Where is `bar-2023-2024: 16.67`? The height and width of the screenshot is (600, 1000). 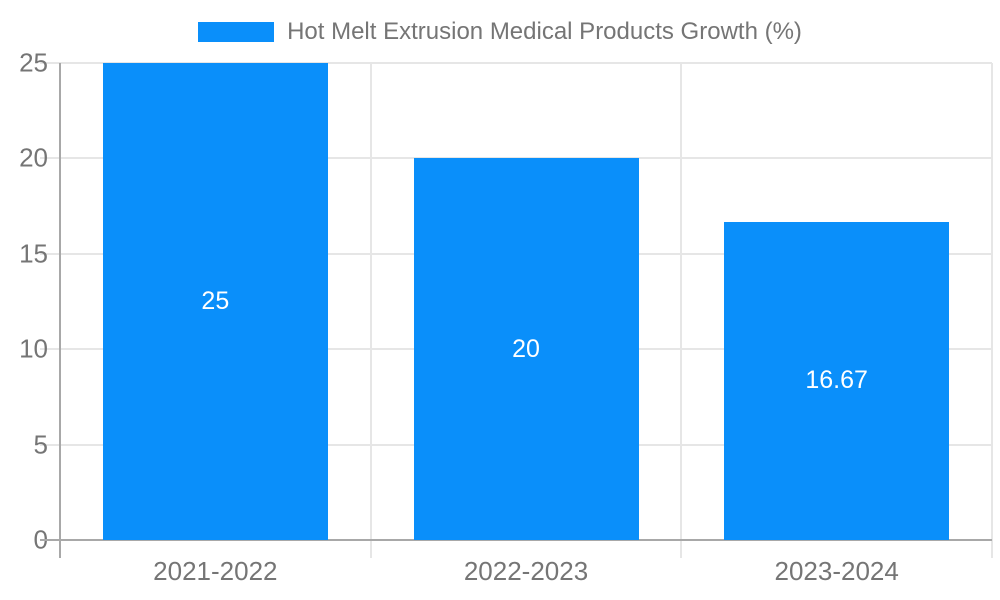
bar-2023-2024: 16.67 is located at coordinates (837, 380).